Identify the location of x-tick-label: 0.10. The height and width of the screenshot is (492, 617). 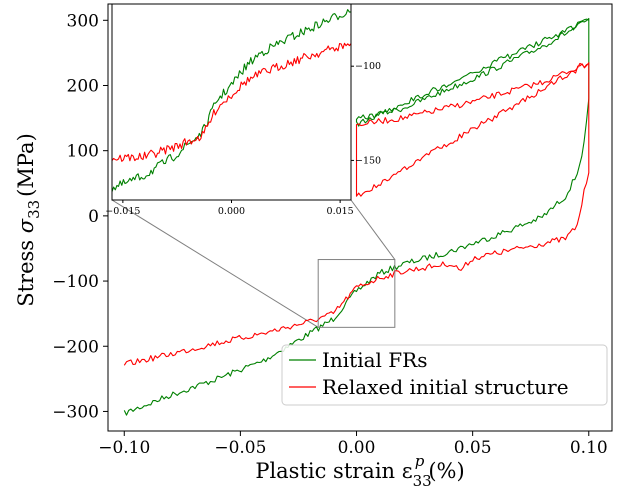
(589, 448).